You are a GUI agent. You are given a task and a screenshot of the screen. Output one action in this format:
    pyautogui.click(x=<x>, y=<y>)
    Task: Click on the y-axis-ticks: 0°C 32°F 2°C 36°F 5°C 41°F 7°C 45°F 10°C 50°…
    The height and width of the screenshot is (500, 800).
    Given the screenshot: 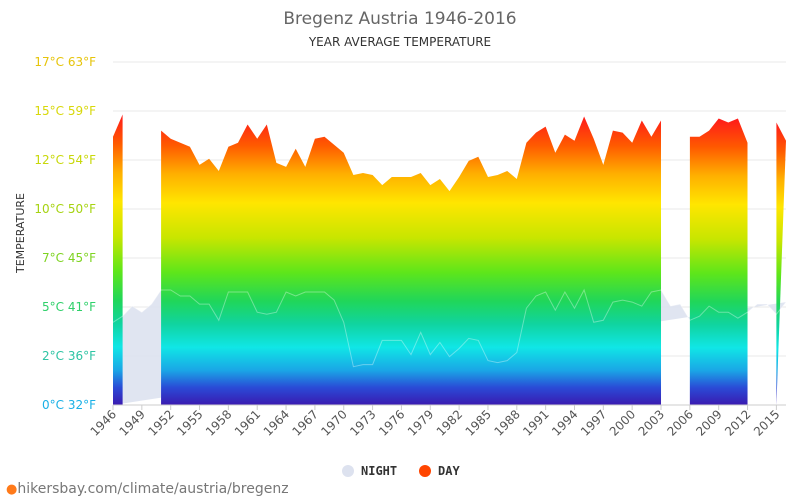 What is the action you would take?
    pyautogui.click(x=65, y=233)
    